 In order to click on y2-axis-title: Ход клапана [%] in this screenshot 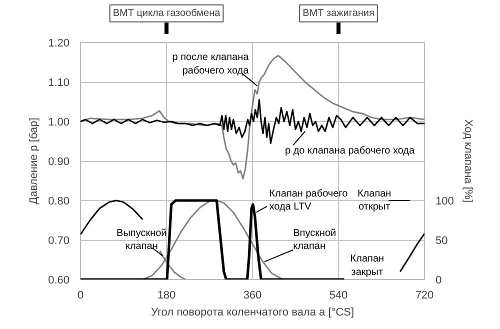, I will do `click(468, 161)`.